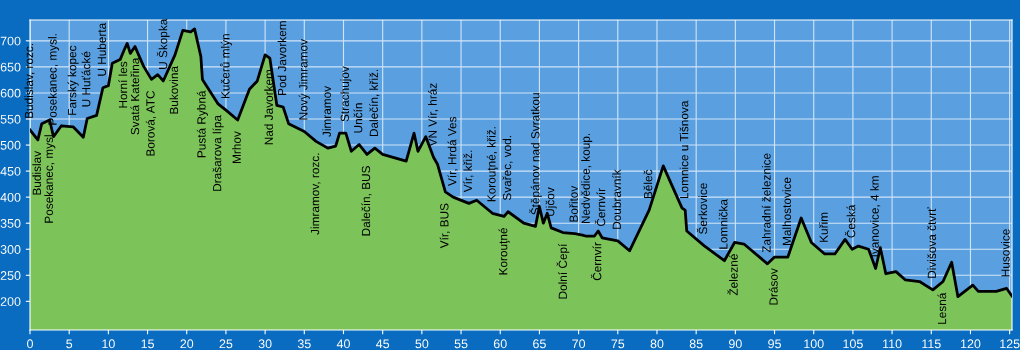  What do you see at coordinates (383, 344) in the screenshot?
I see `x-tick-label: 45` at bounding box center [383, 344].